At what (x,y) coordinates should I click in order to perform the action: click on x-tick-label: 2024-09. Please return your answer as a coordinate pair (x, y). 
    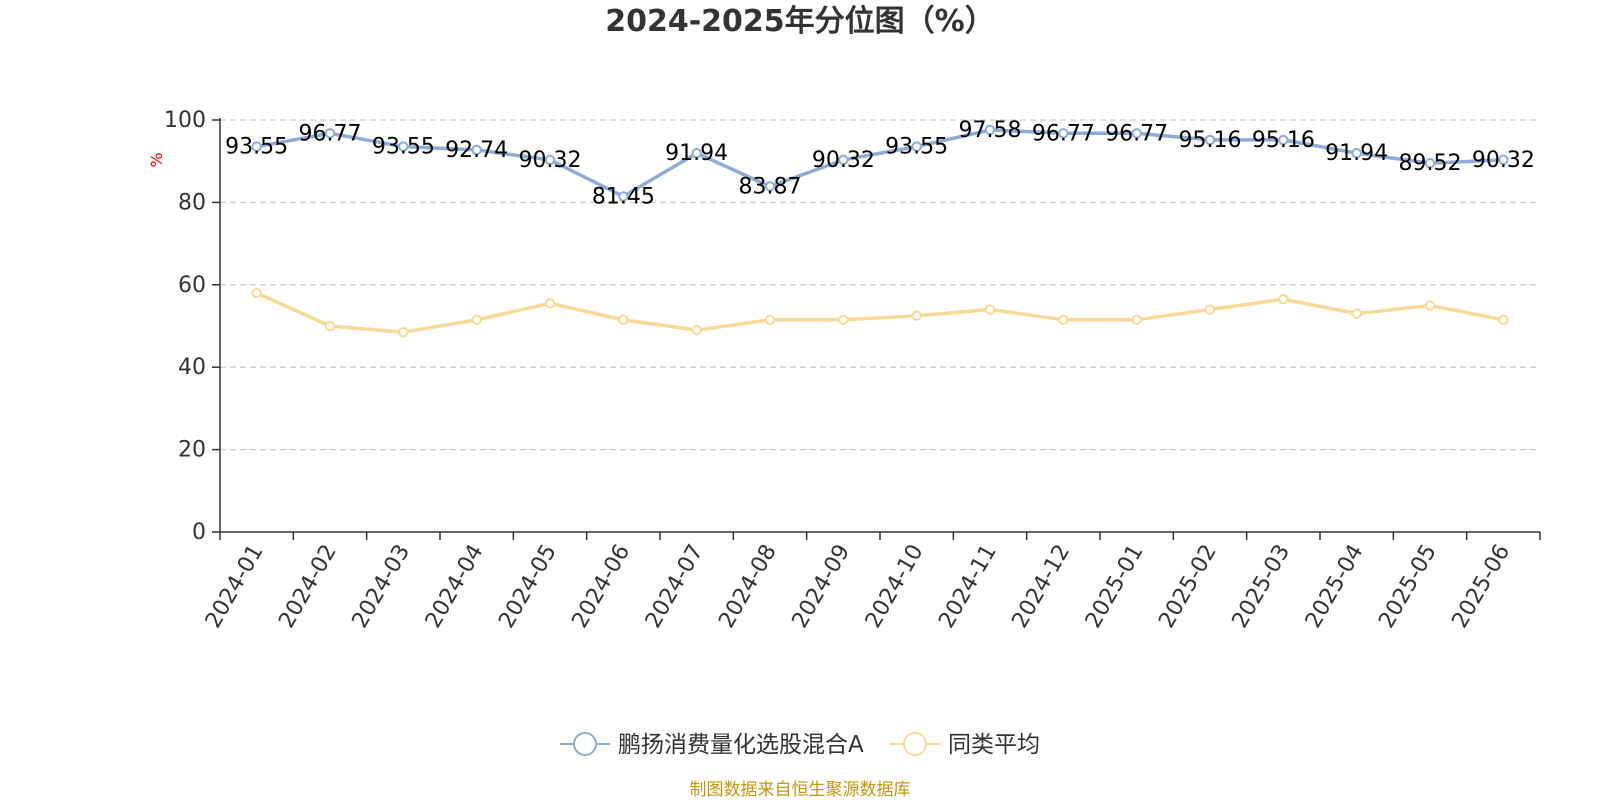
    Looking at the image, I should click on (822, 586).